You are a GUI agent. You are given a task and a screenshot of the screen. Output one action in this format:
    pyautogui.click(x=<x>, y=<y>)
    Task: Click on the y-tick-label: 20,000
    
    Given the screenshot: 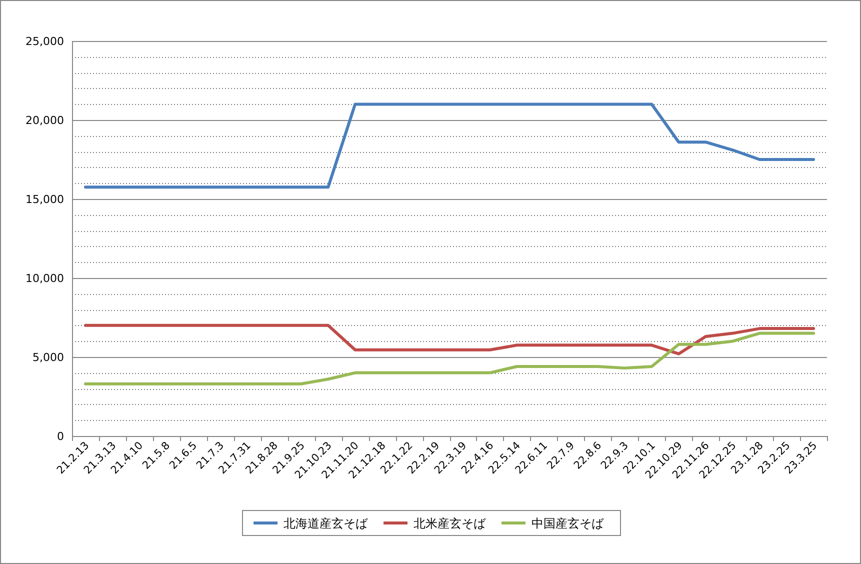 What is the action you would take?
    pyautogui.click(x=45, y=120)
    